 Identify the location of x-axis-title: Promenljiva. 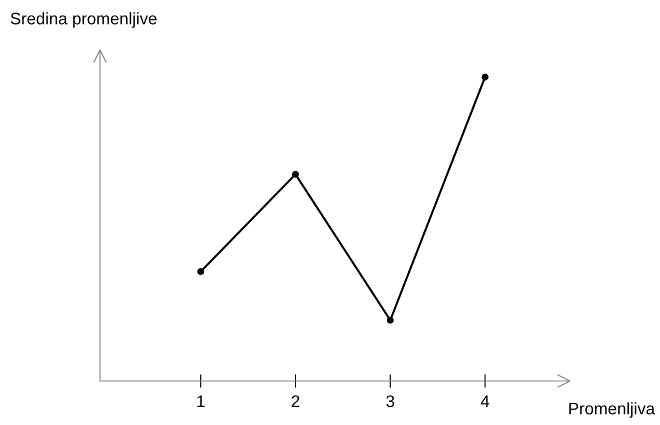
(612, 410).